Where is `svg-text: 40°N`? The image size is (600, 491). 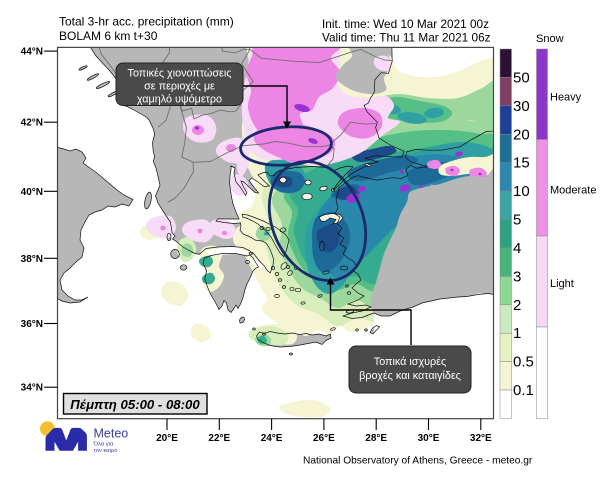 svg-text: 40°N is located at coordinates (32, 192).